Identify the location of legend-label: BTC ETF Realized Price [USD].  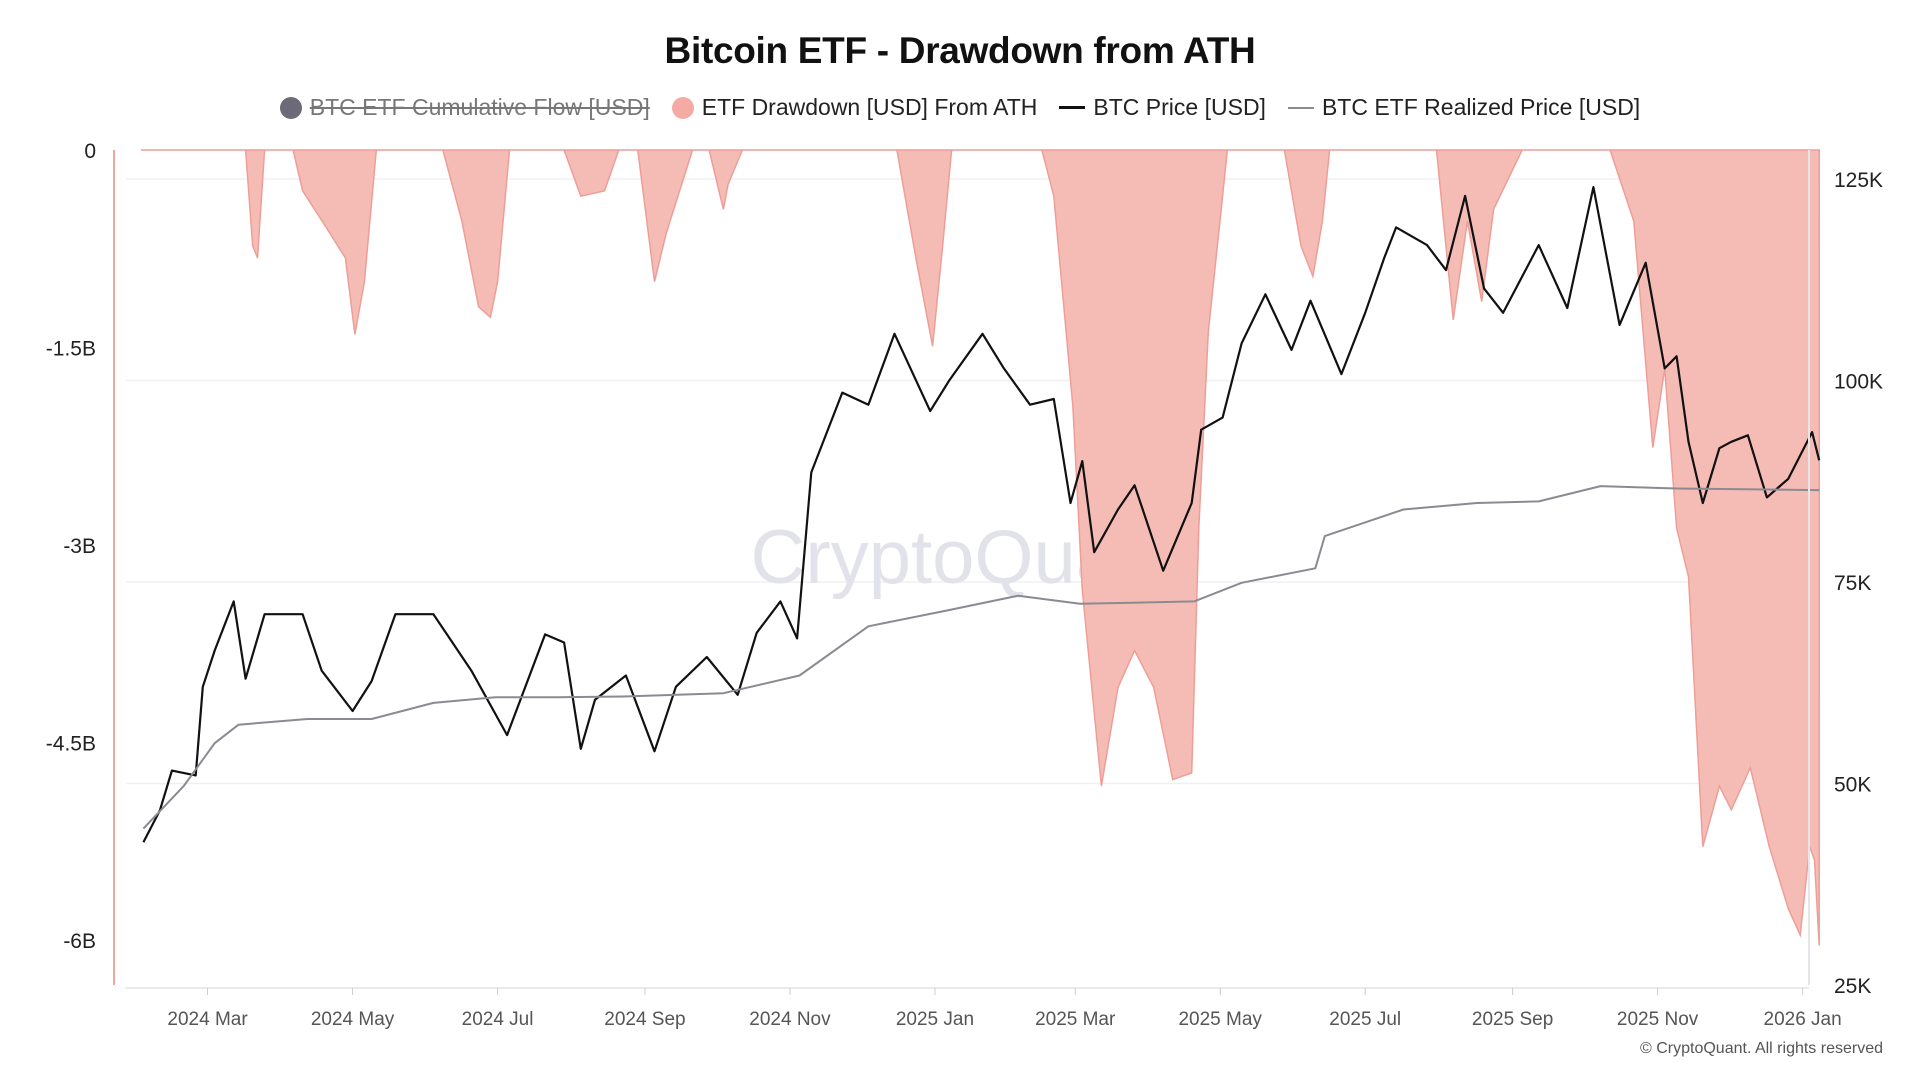
(1481, 107).